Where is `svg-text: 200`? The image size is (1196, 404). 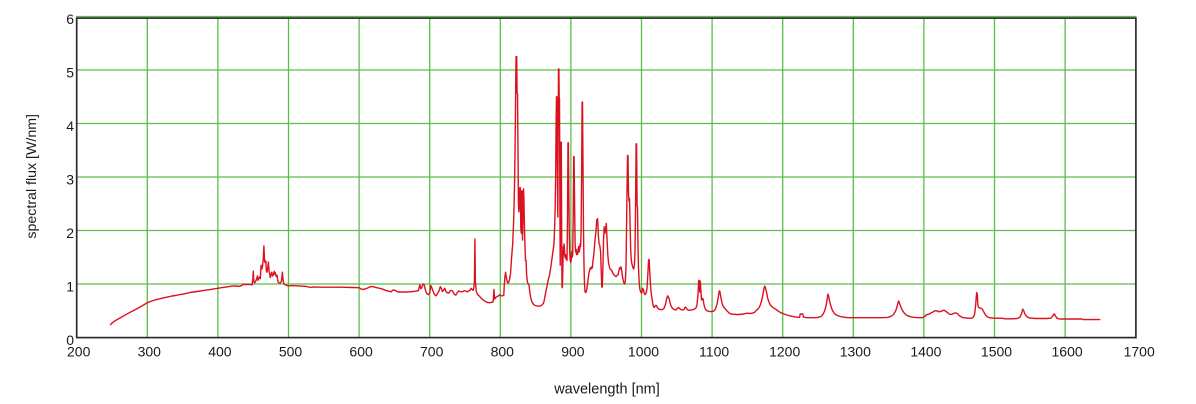 svg-text: 200 is located at coordinates (79, 352).